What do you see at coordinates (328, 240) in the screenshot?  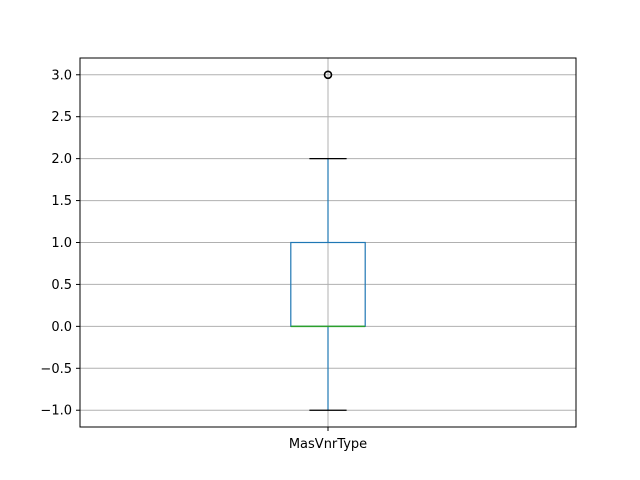 I see `plot-elements` at bounding box center [328, 240].